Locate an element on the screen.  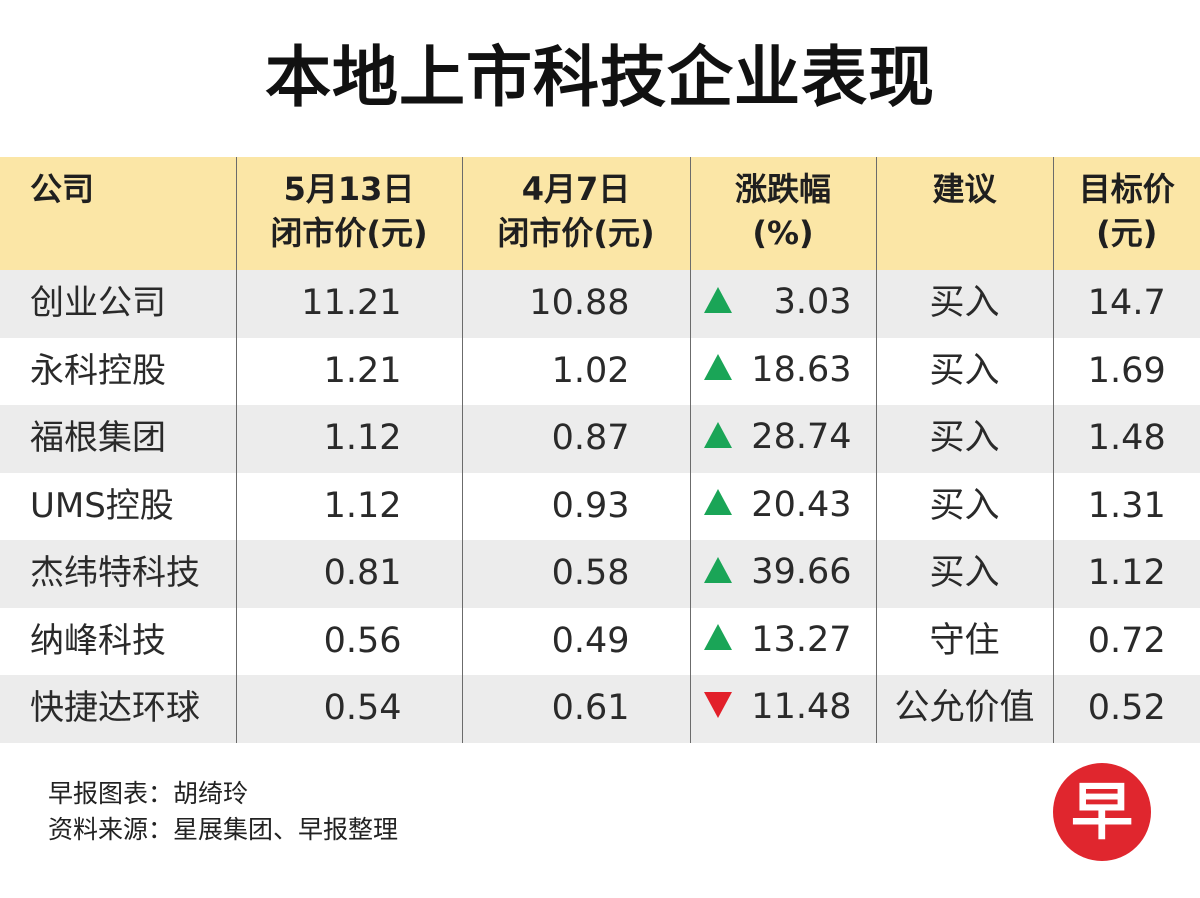
recommendation-cell: 公允价值 is located at coordinates (965, 709).